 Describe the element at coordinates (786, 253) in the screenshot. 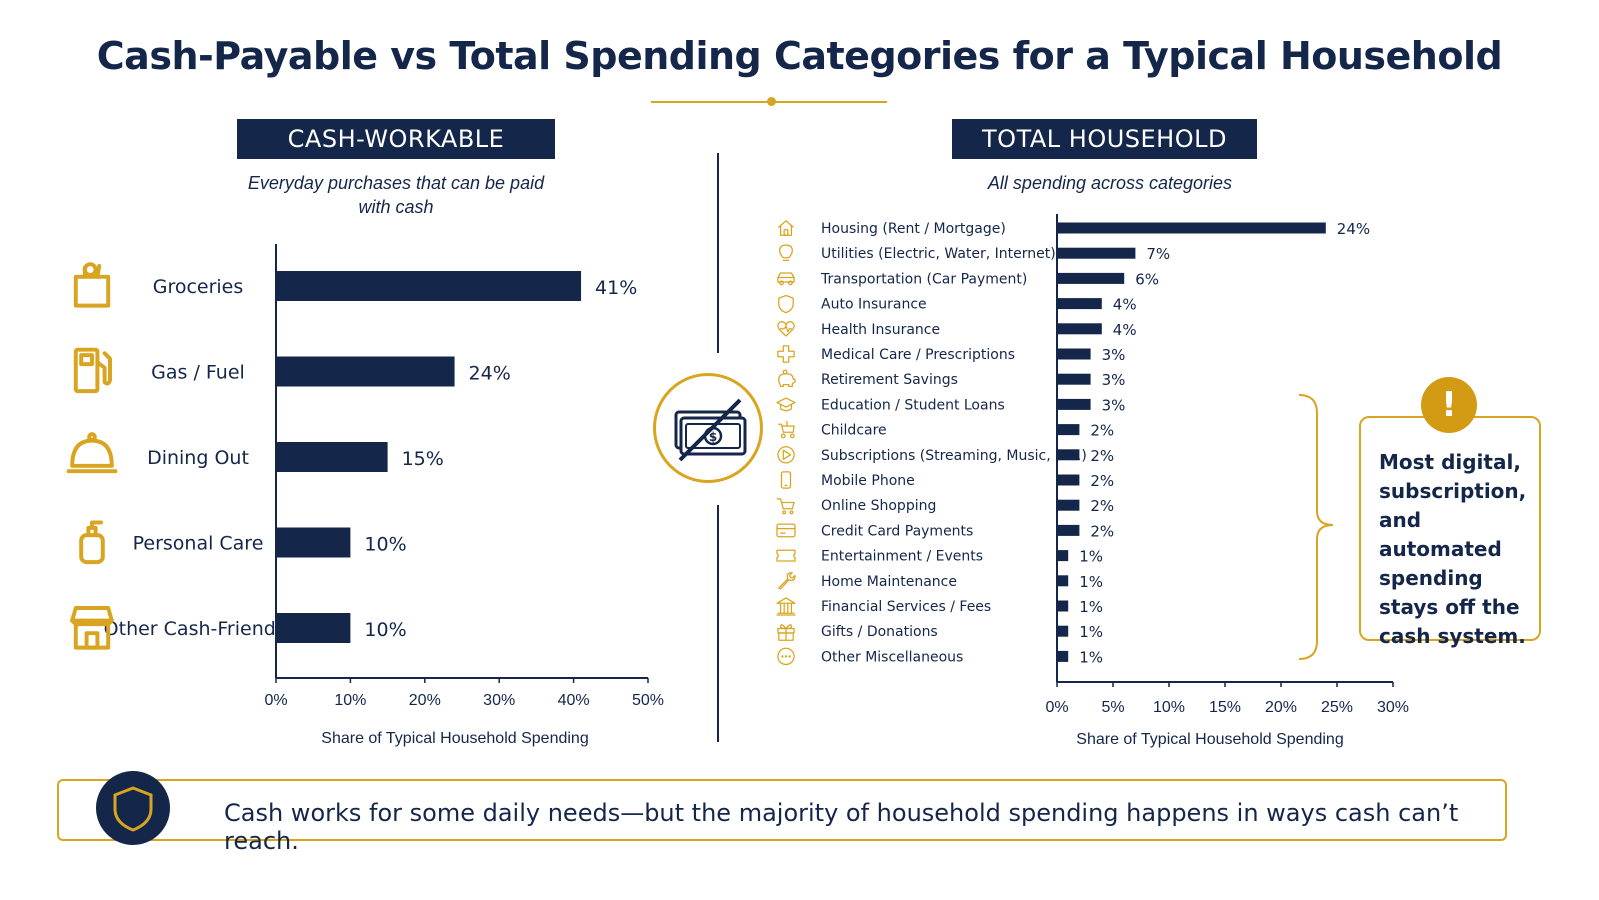

I see `lightbulb-icon` at that location.